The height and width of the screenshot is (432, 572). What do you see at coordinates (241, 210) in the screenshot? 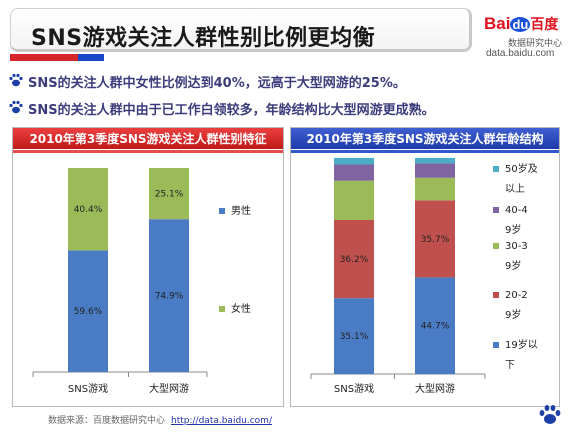
I see `legend-label: 男性` at bounding box center [241, 210].